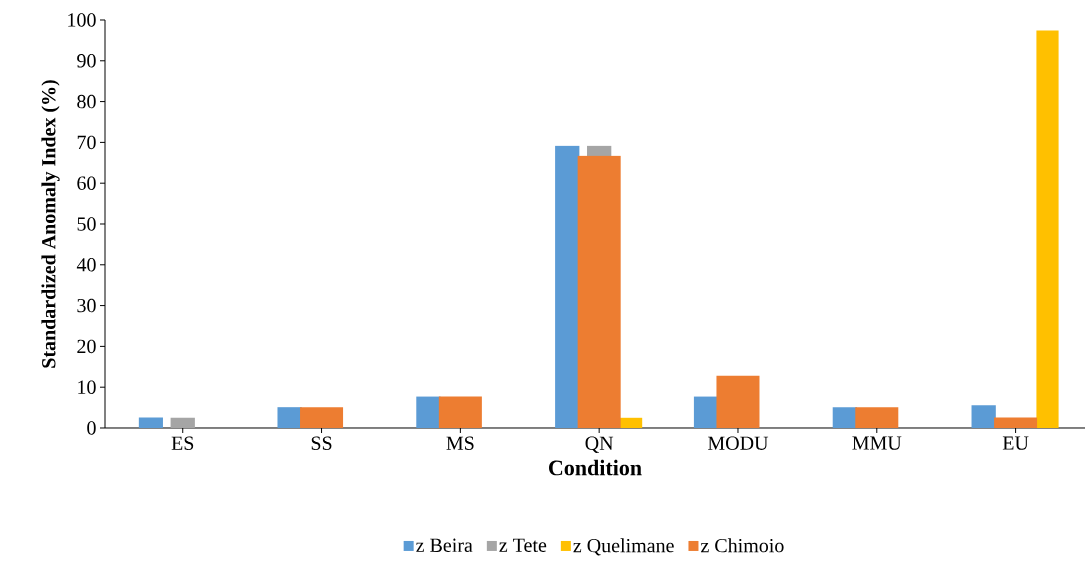  I want to click on y-tick-label: 90, so click(86, 61).